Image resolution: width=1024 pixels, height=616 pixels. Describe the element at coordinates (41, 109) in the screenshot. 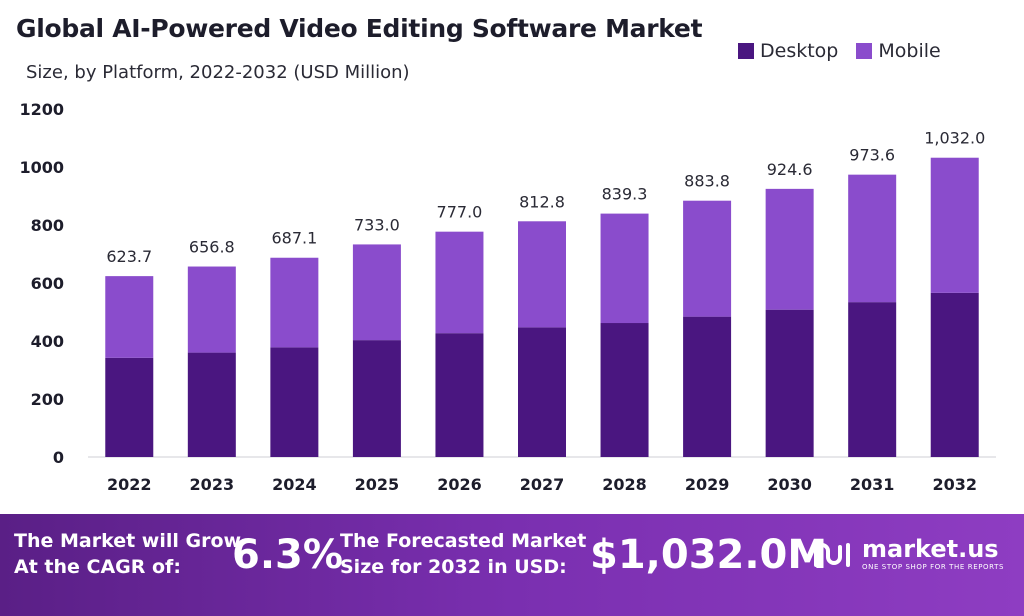

I see `y-tick-label: 1200` at that location.